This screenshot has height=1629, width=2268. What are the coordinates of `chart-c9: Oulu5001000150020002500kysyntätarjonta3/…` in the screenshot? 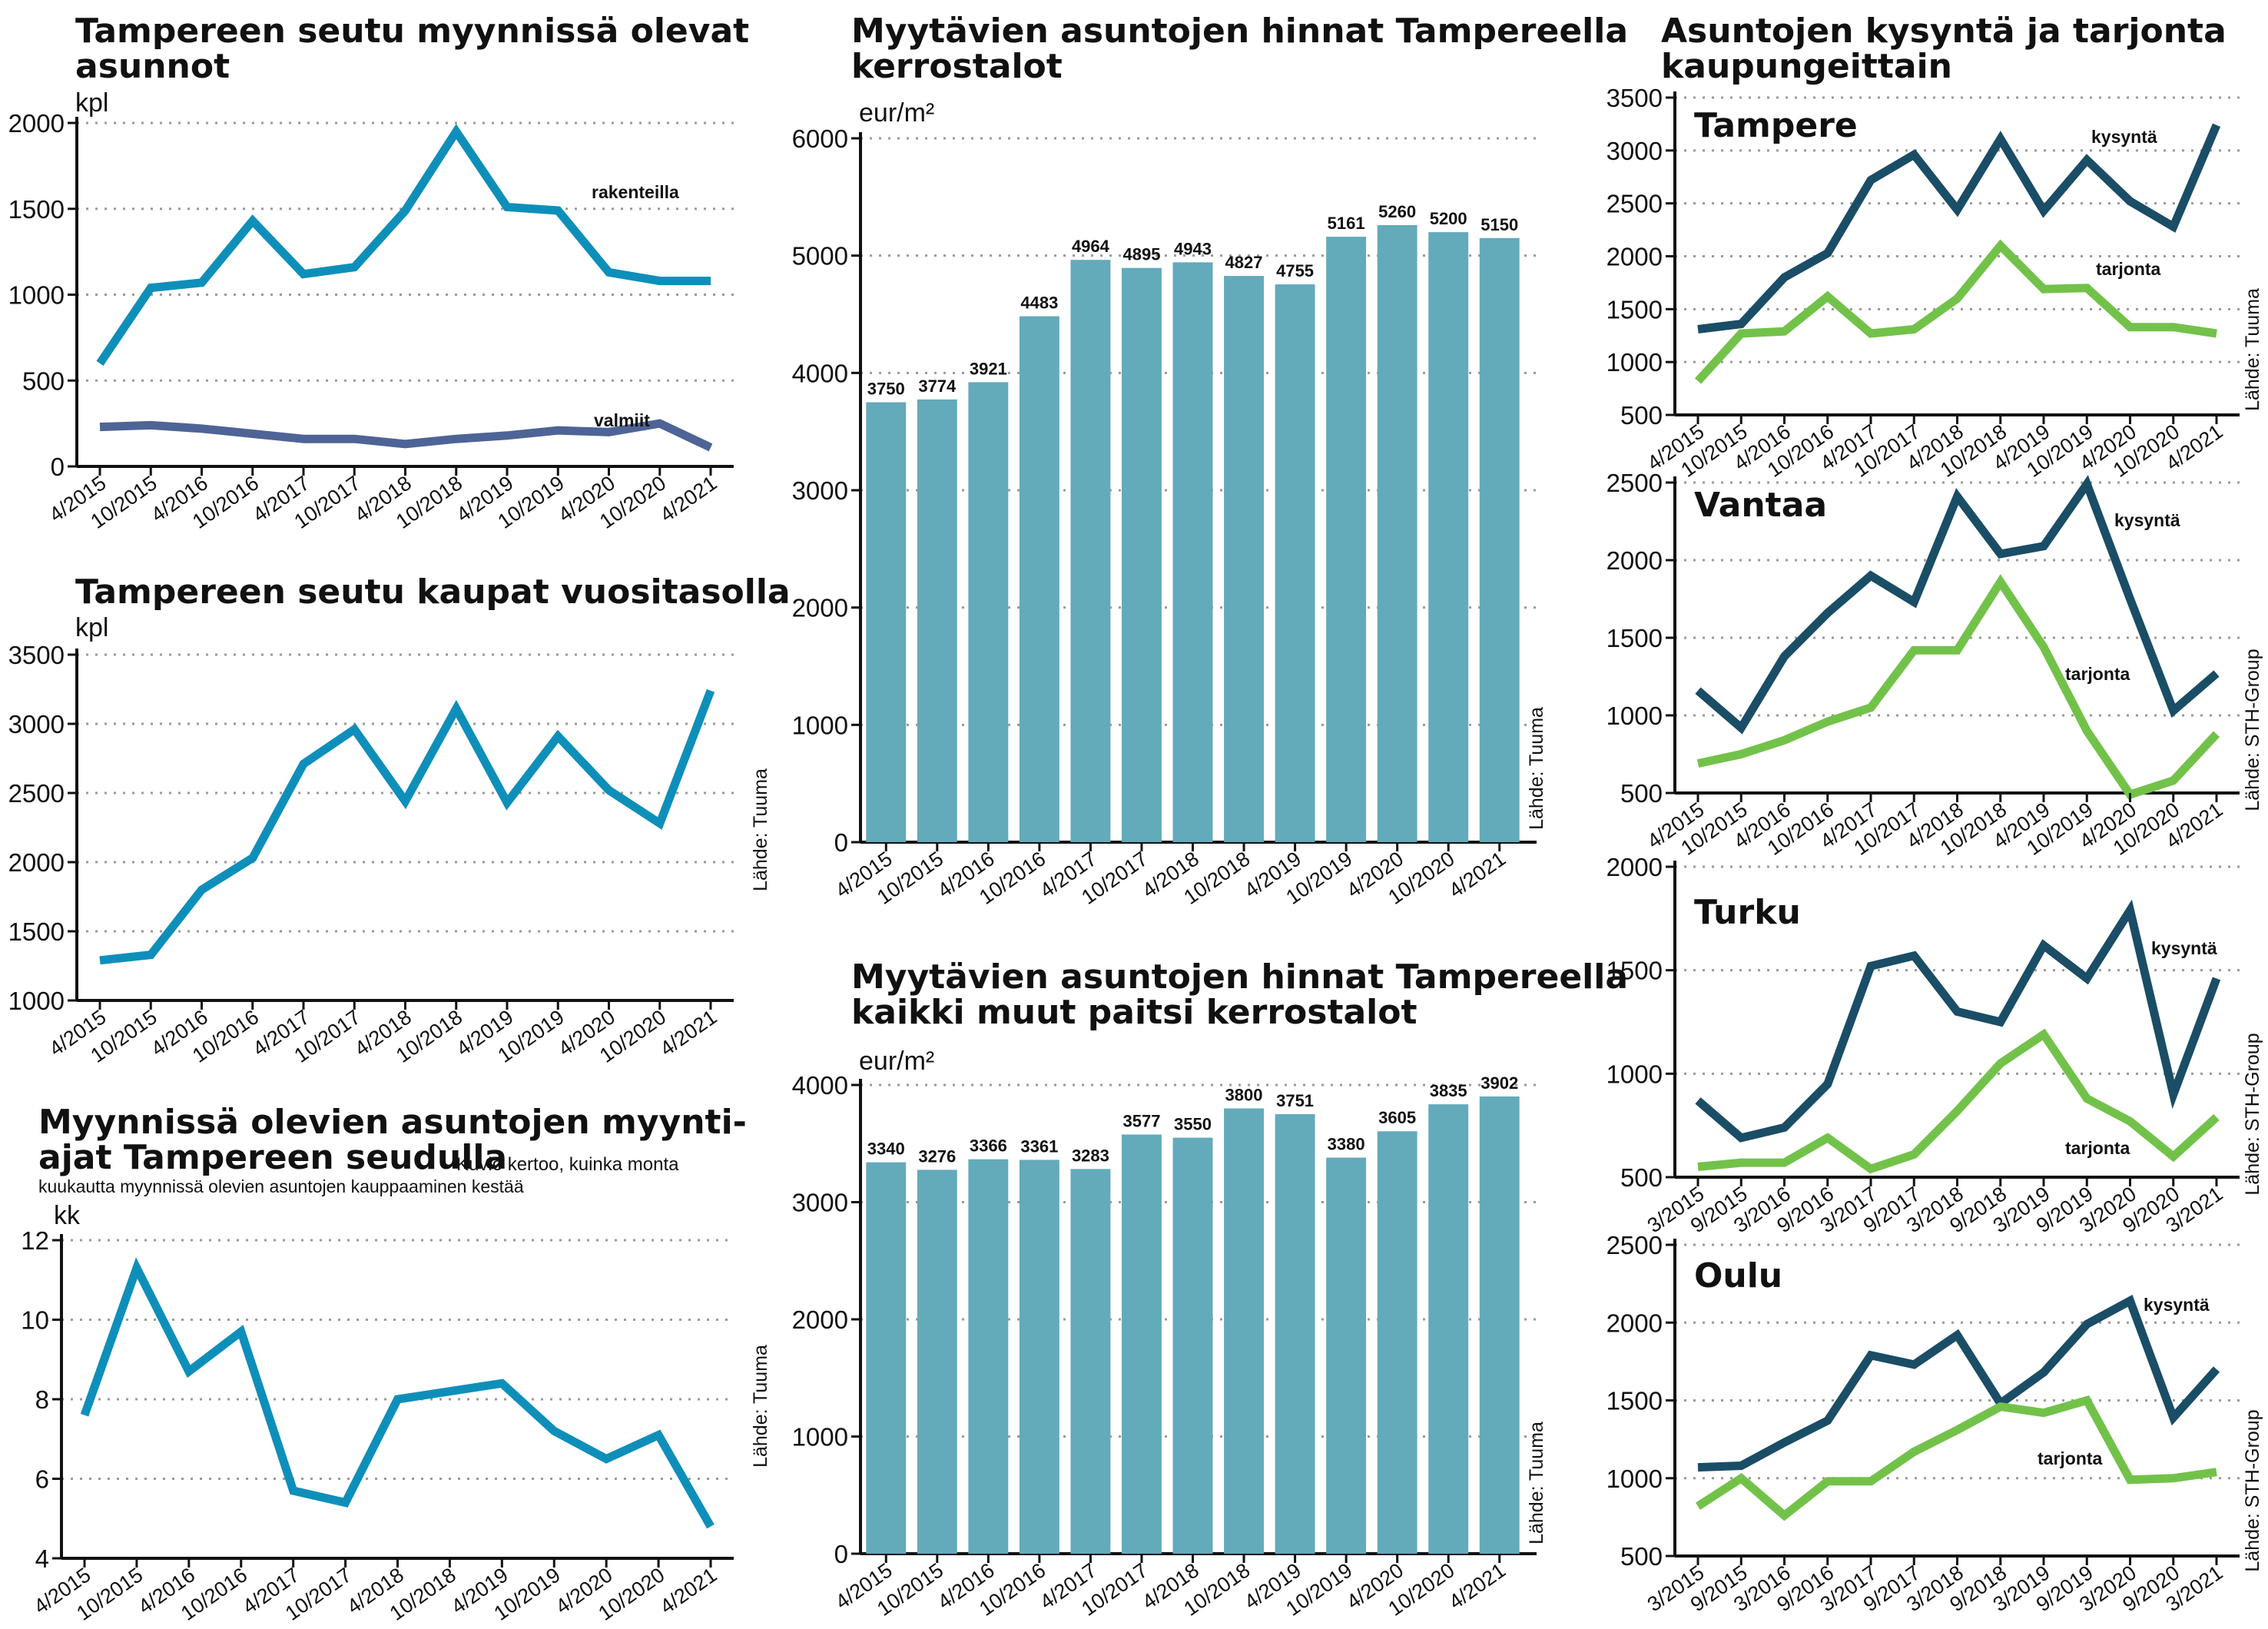 It's located at (1935, 1423).